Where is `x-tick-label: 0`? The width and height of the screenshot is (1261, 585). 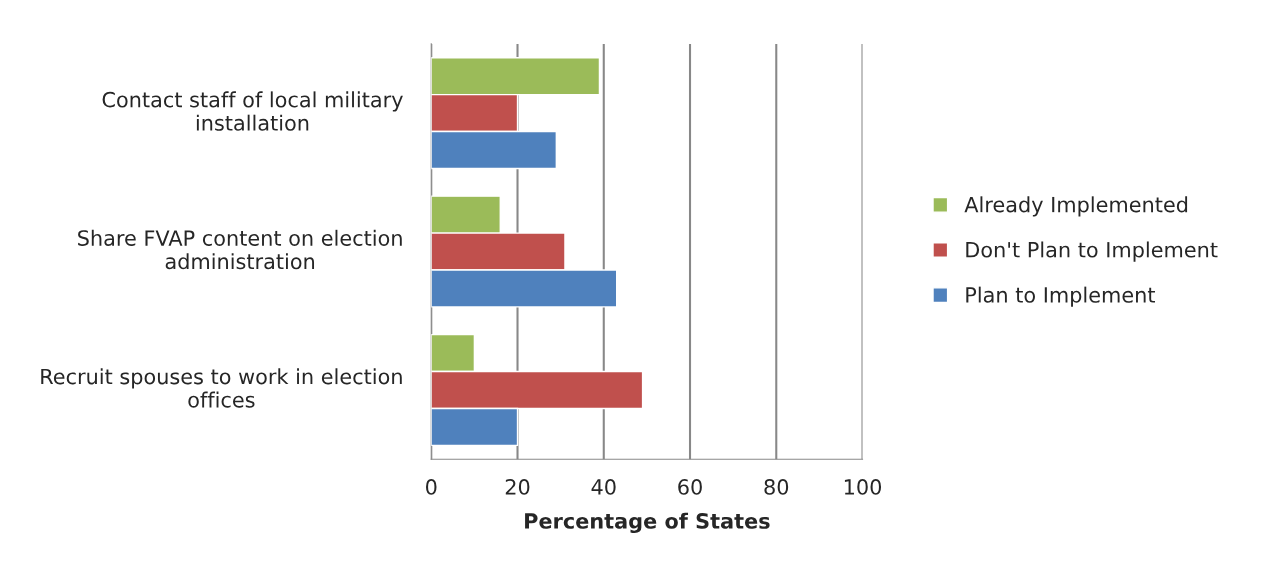
x-tick-label: 0 is located at coordinates (431, 487).